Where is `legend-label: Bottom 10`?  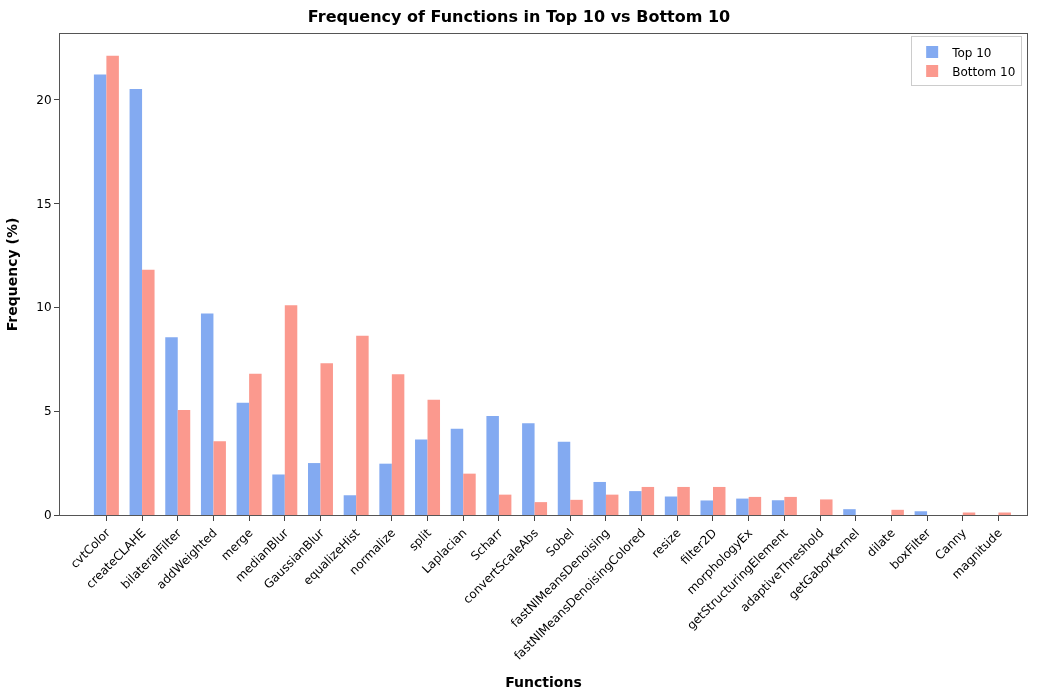
legend-label: Bottom 10 is located at coordinates (984, 71).